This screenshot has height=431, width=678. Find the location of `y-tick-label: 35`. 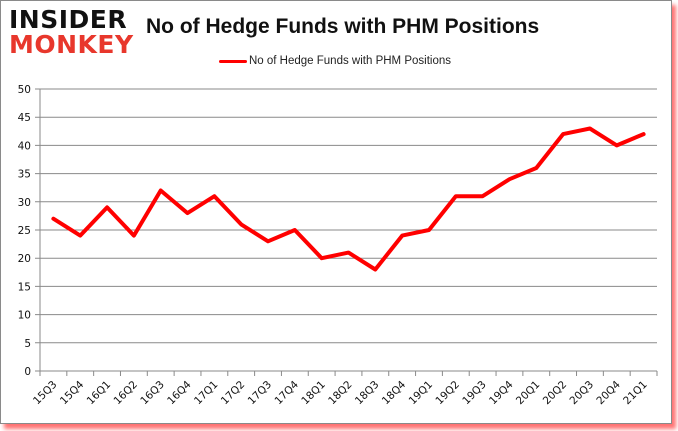

y-tick-label: 35 is located at coordinates (24, 175).